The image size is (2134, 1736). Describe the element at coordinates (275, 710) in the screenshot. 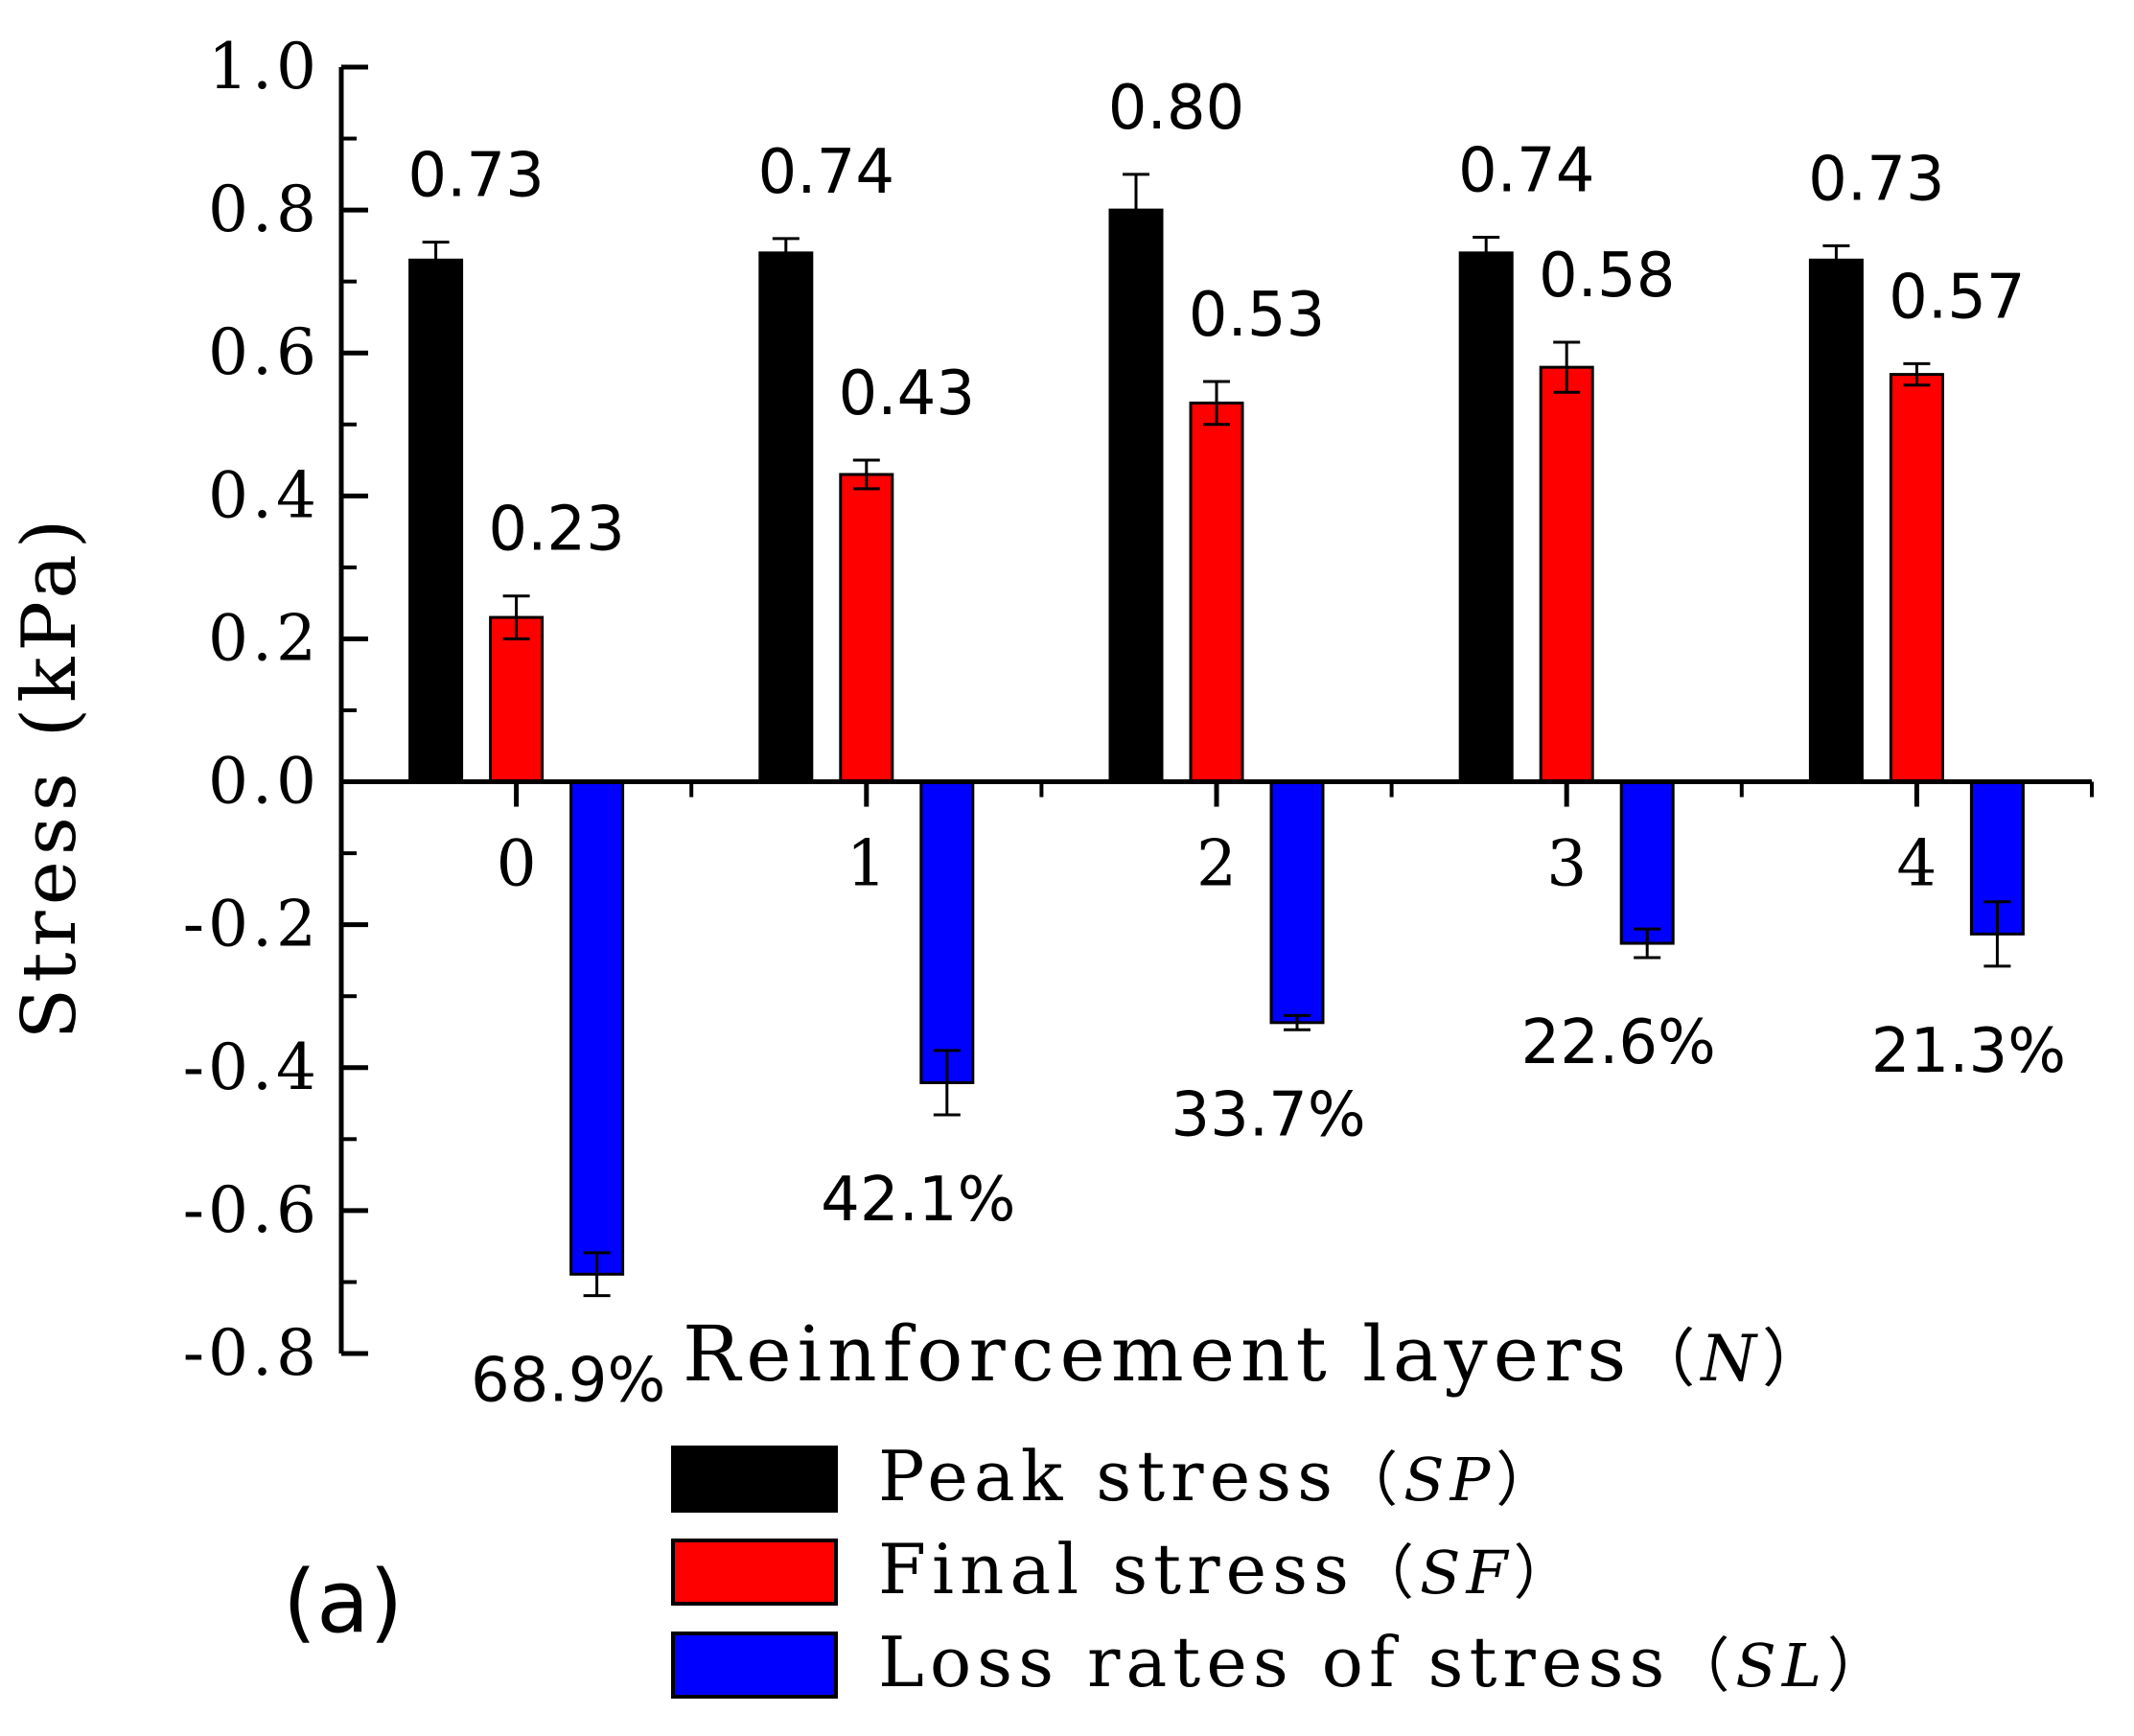

I see `y-ticks-layer: 1.0 0.8 0.6 0.4 0.2 0.0 -0.2 -0.4 -0.6 -0.8` at that location.